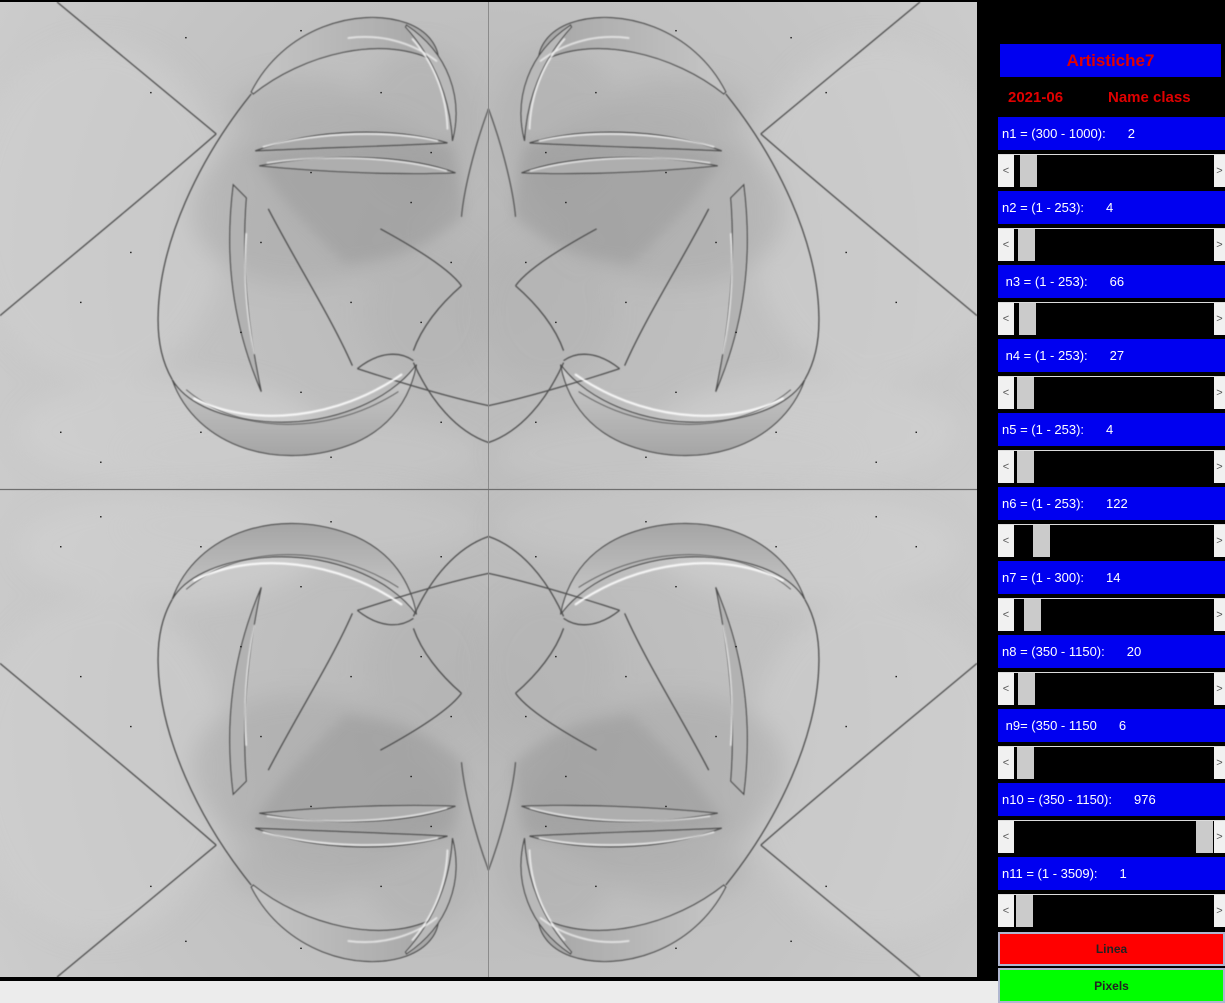 This screenshot has width=1225, height=1003. Describe the element at coordinates (1006, 467) in the screenshot. I see `scroll-left-button-n5: <` at that location.